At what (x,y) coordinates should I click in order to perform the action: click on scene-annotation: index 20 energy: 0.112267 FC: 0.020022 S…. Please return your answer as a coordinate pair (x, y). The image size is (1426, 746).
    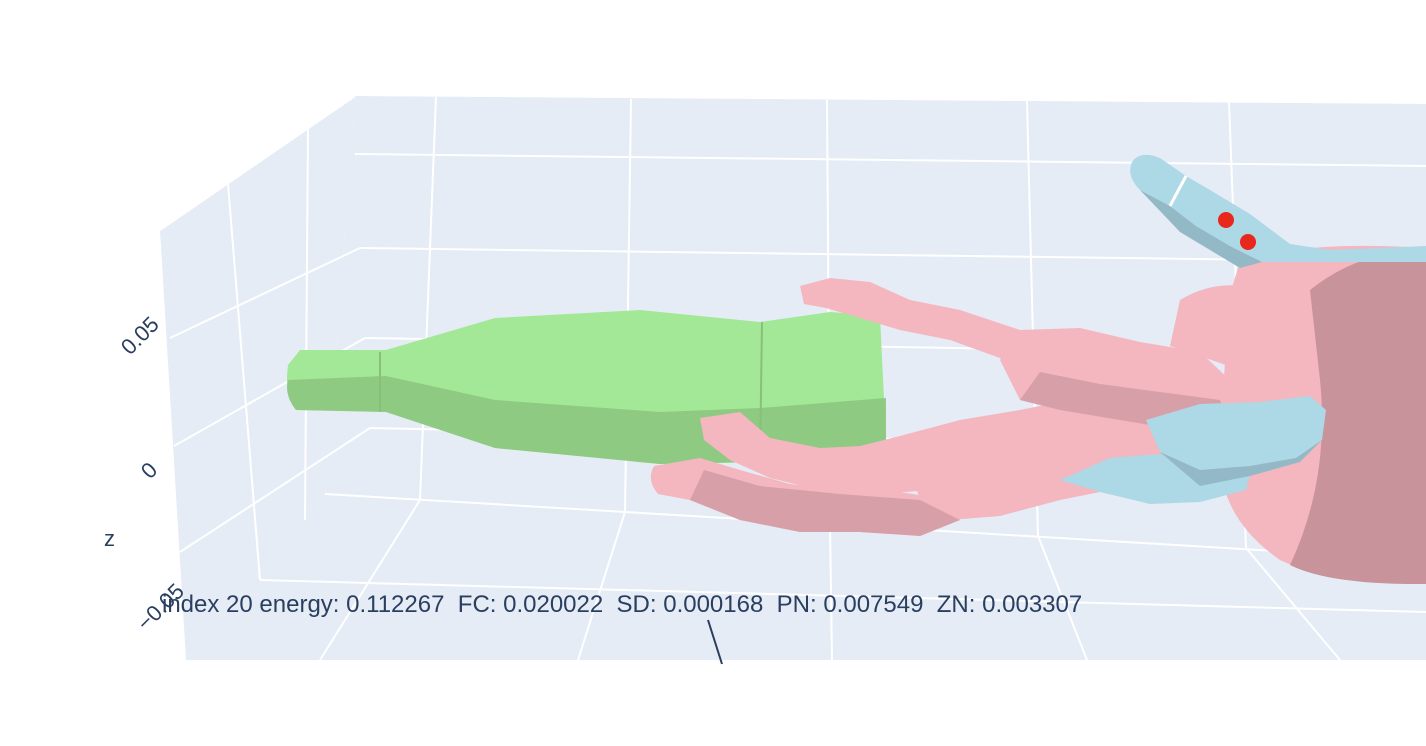
    Looking at the image, I should click on (622, 604).